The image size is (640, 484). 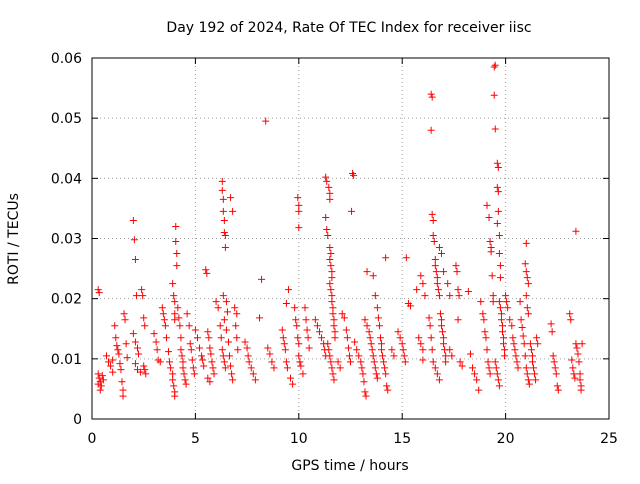 What do you see at coordinates (195, 439) in the screenshot?
I see `x-tick-label: 5` at bounding box center [195, 439].